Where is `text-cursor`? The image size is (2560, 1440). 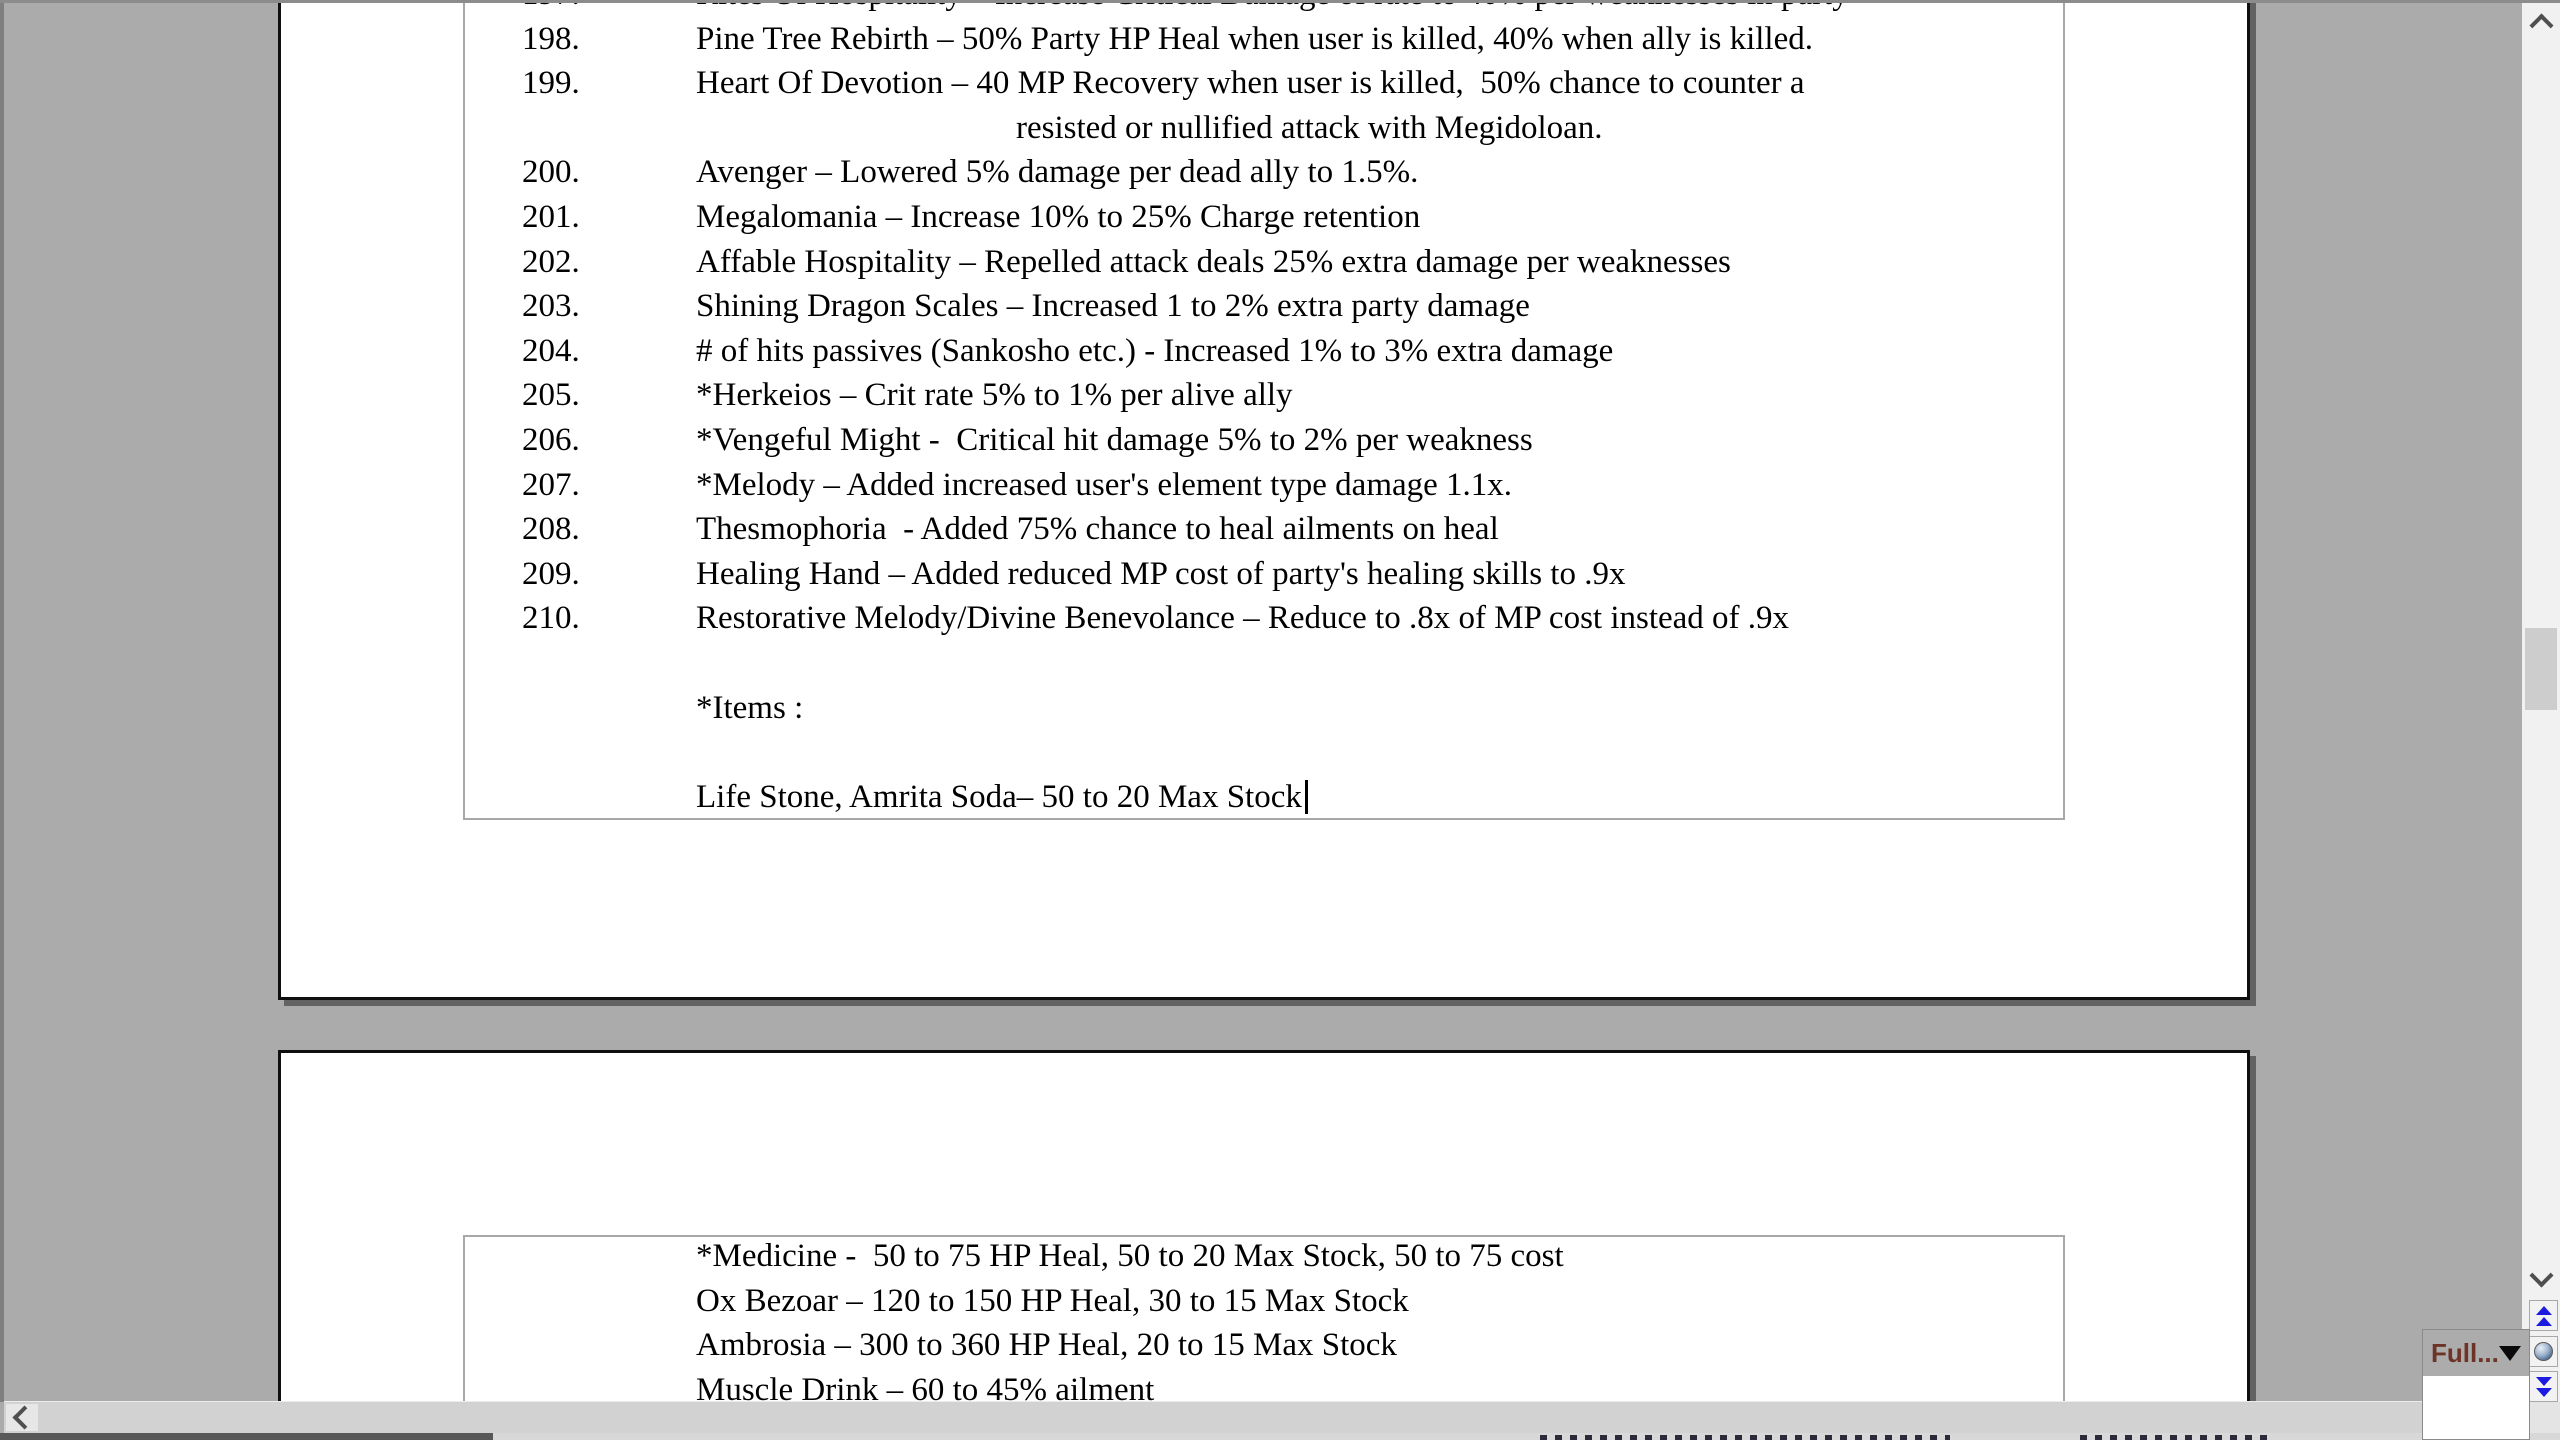
text-cursor is located at coordinates (1306, 796).